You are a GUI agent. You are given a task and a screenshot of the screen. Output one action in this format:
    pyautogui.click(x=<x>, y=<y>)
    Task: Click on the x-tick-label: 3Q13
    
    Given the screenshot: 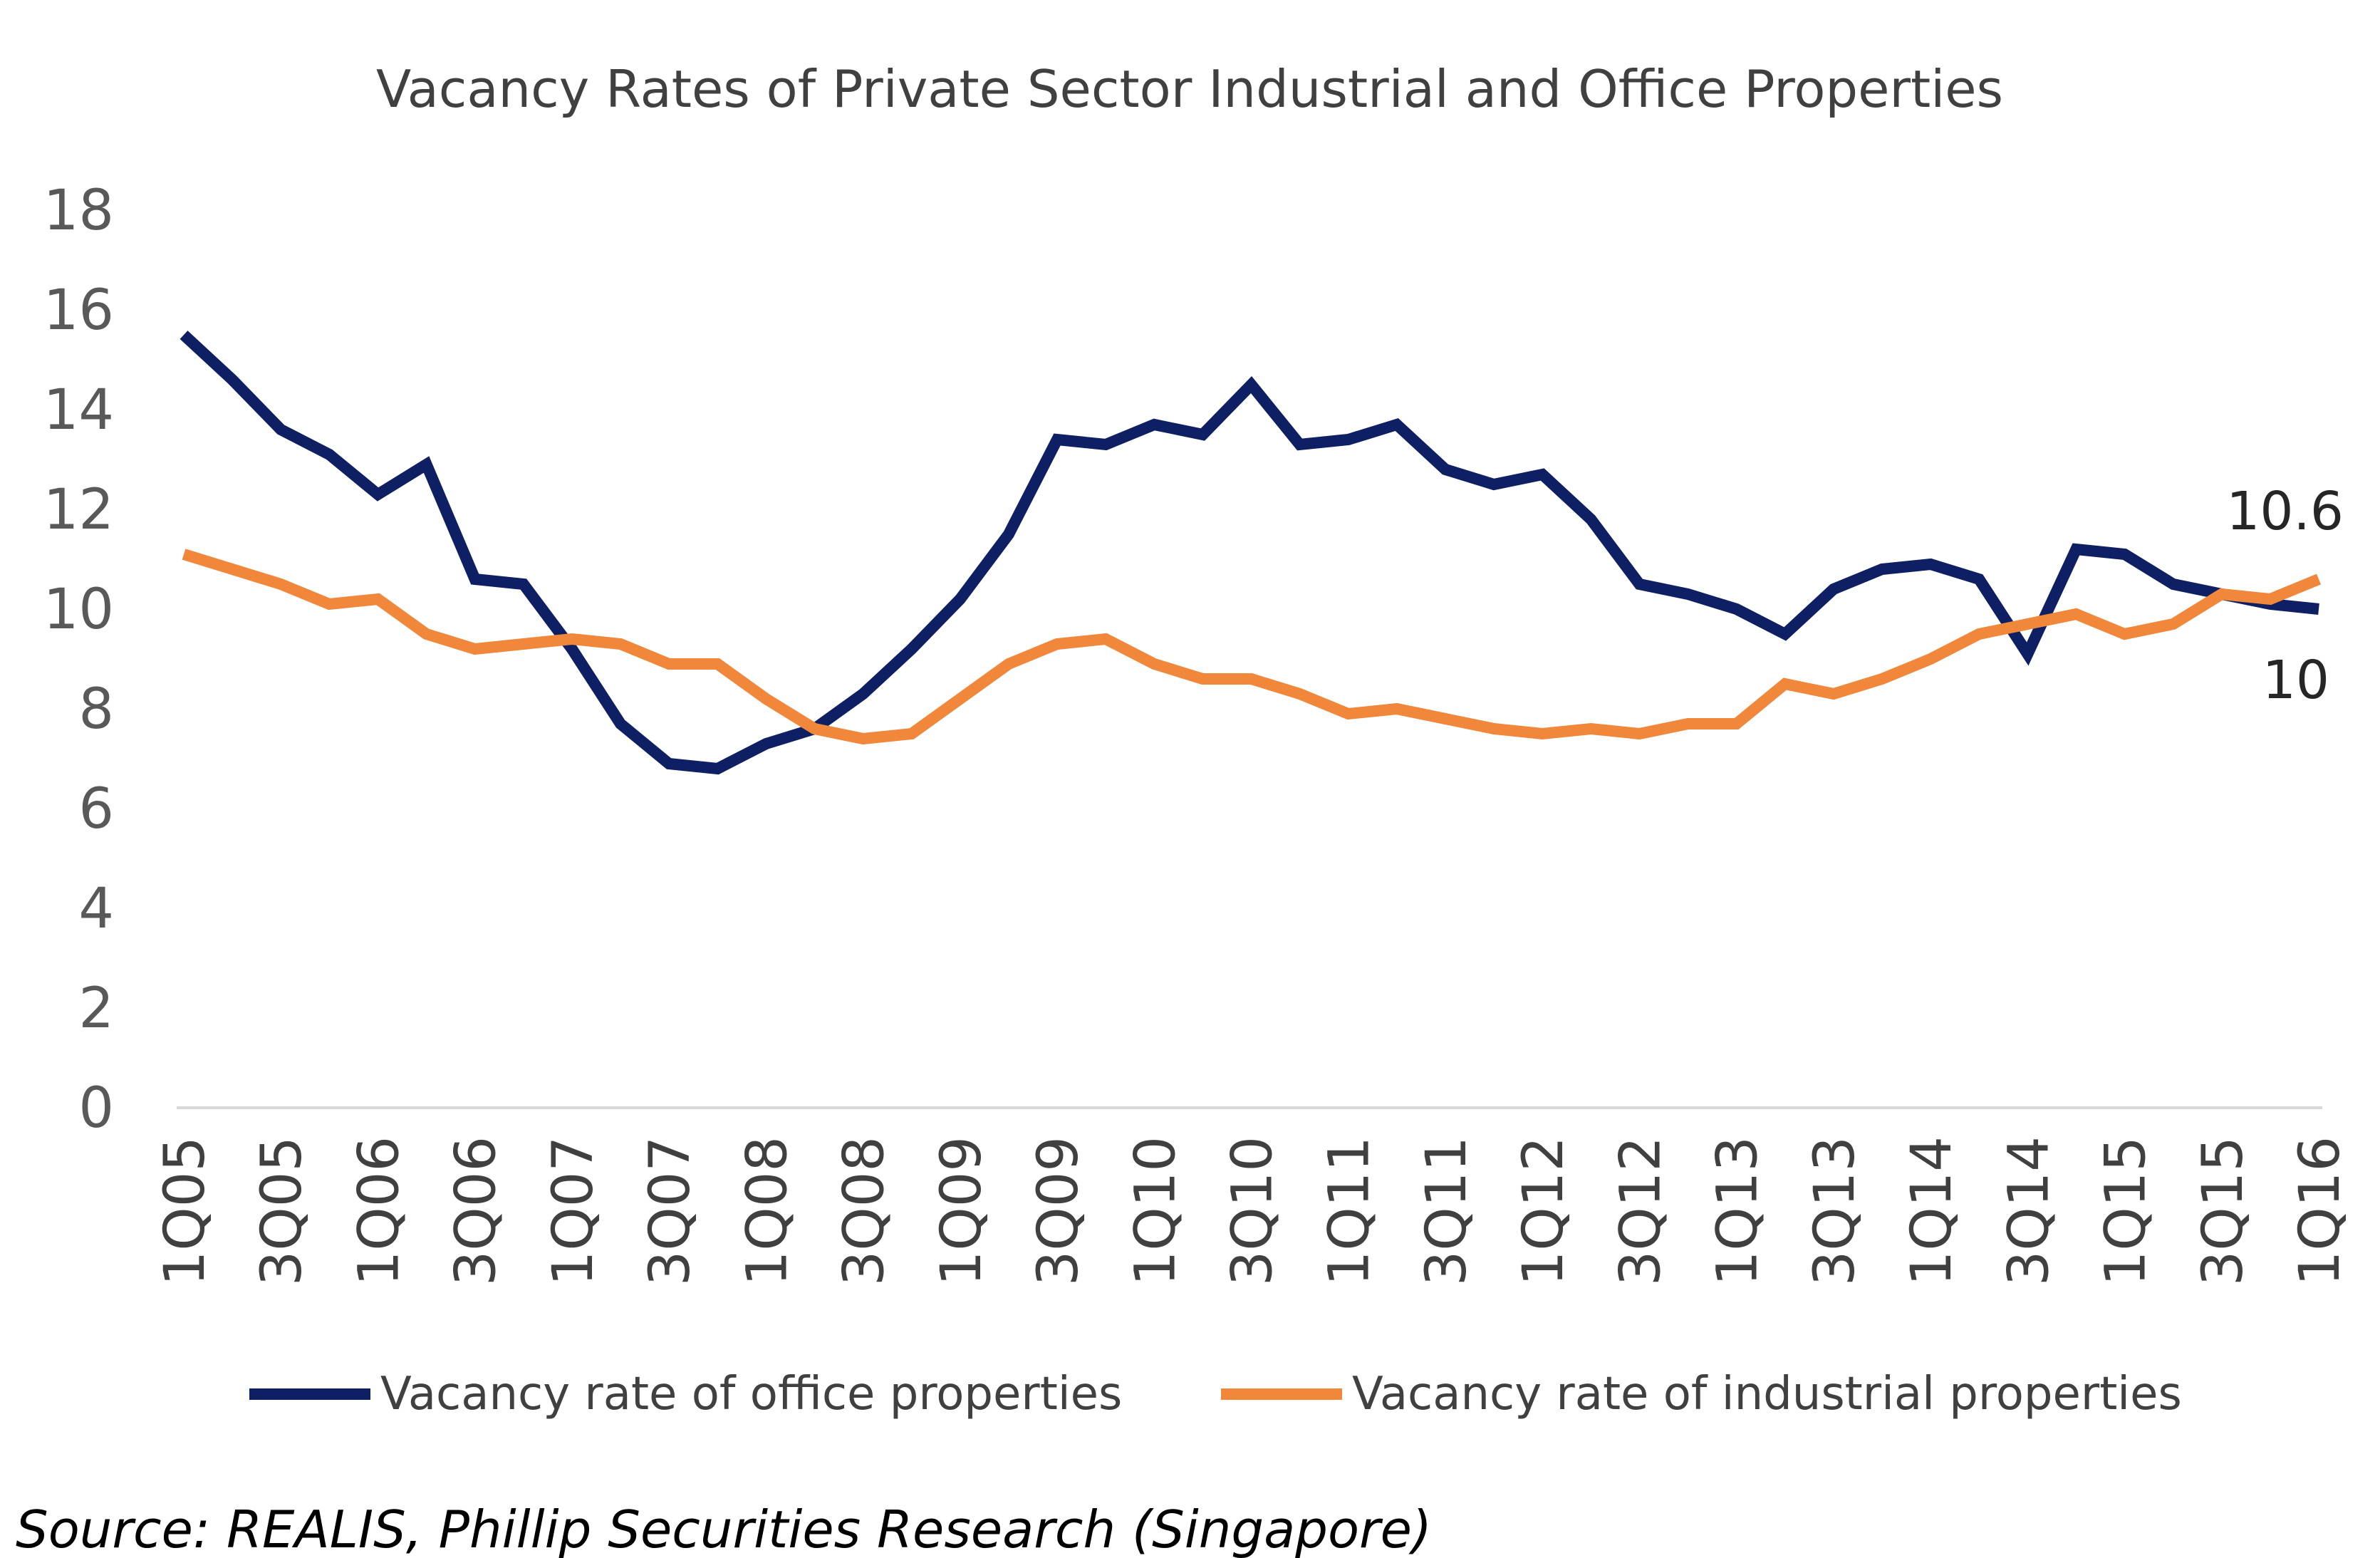 What is the action you would take?
    pyautogui.click(x=1835, y=1211)
    